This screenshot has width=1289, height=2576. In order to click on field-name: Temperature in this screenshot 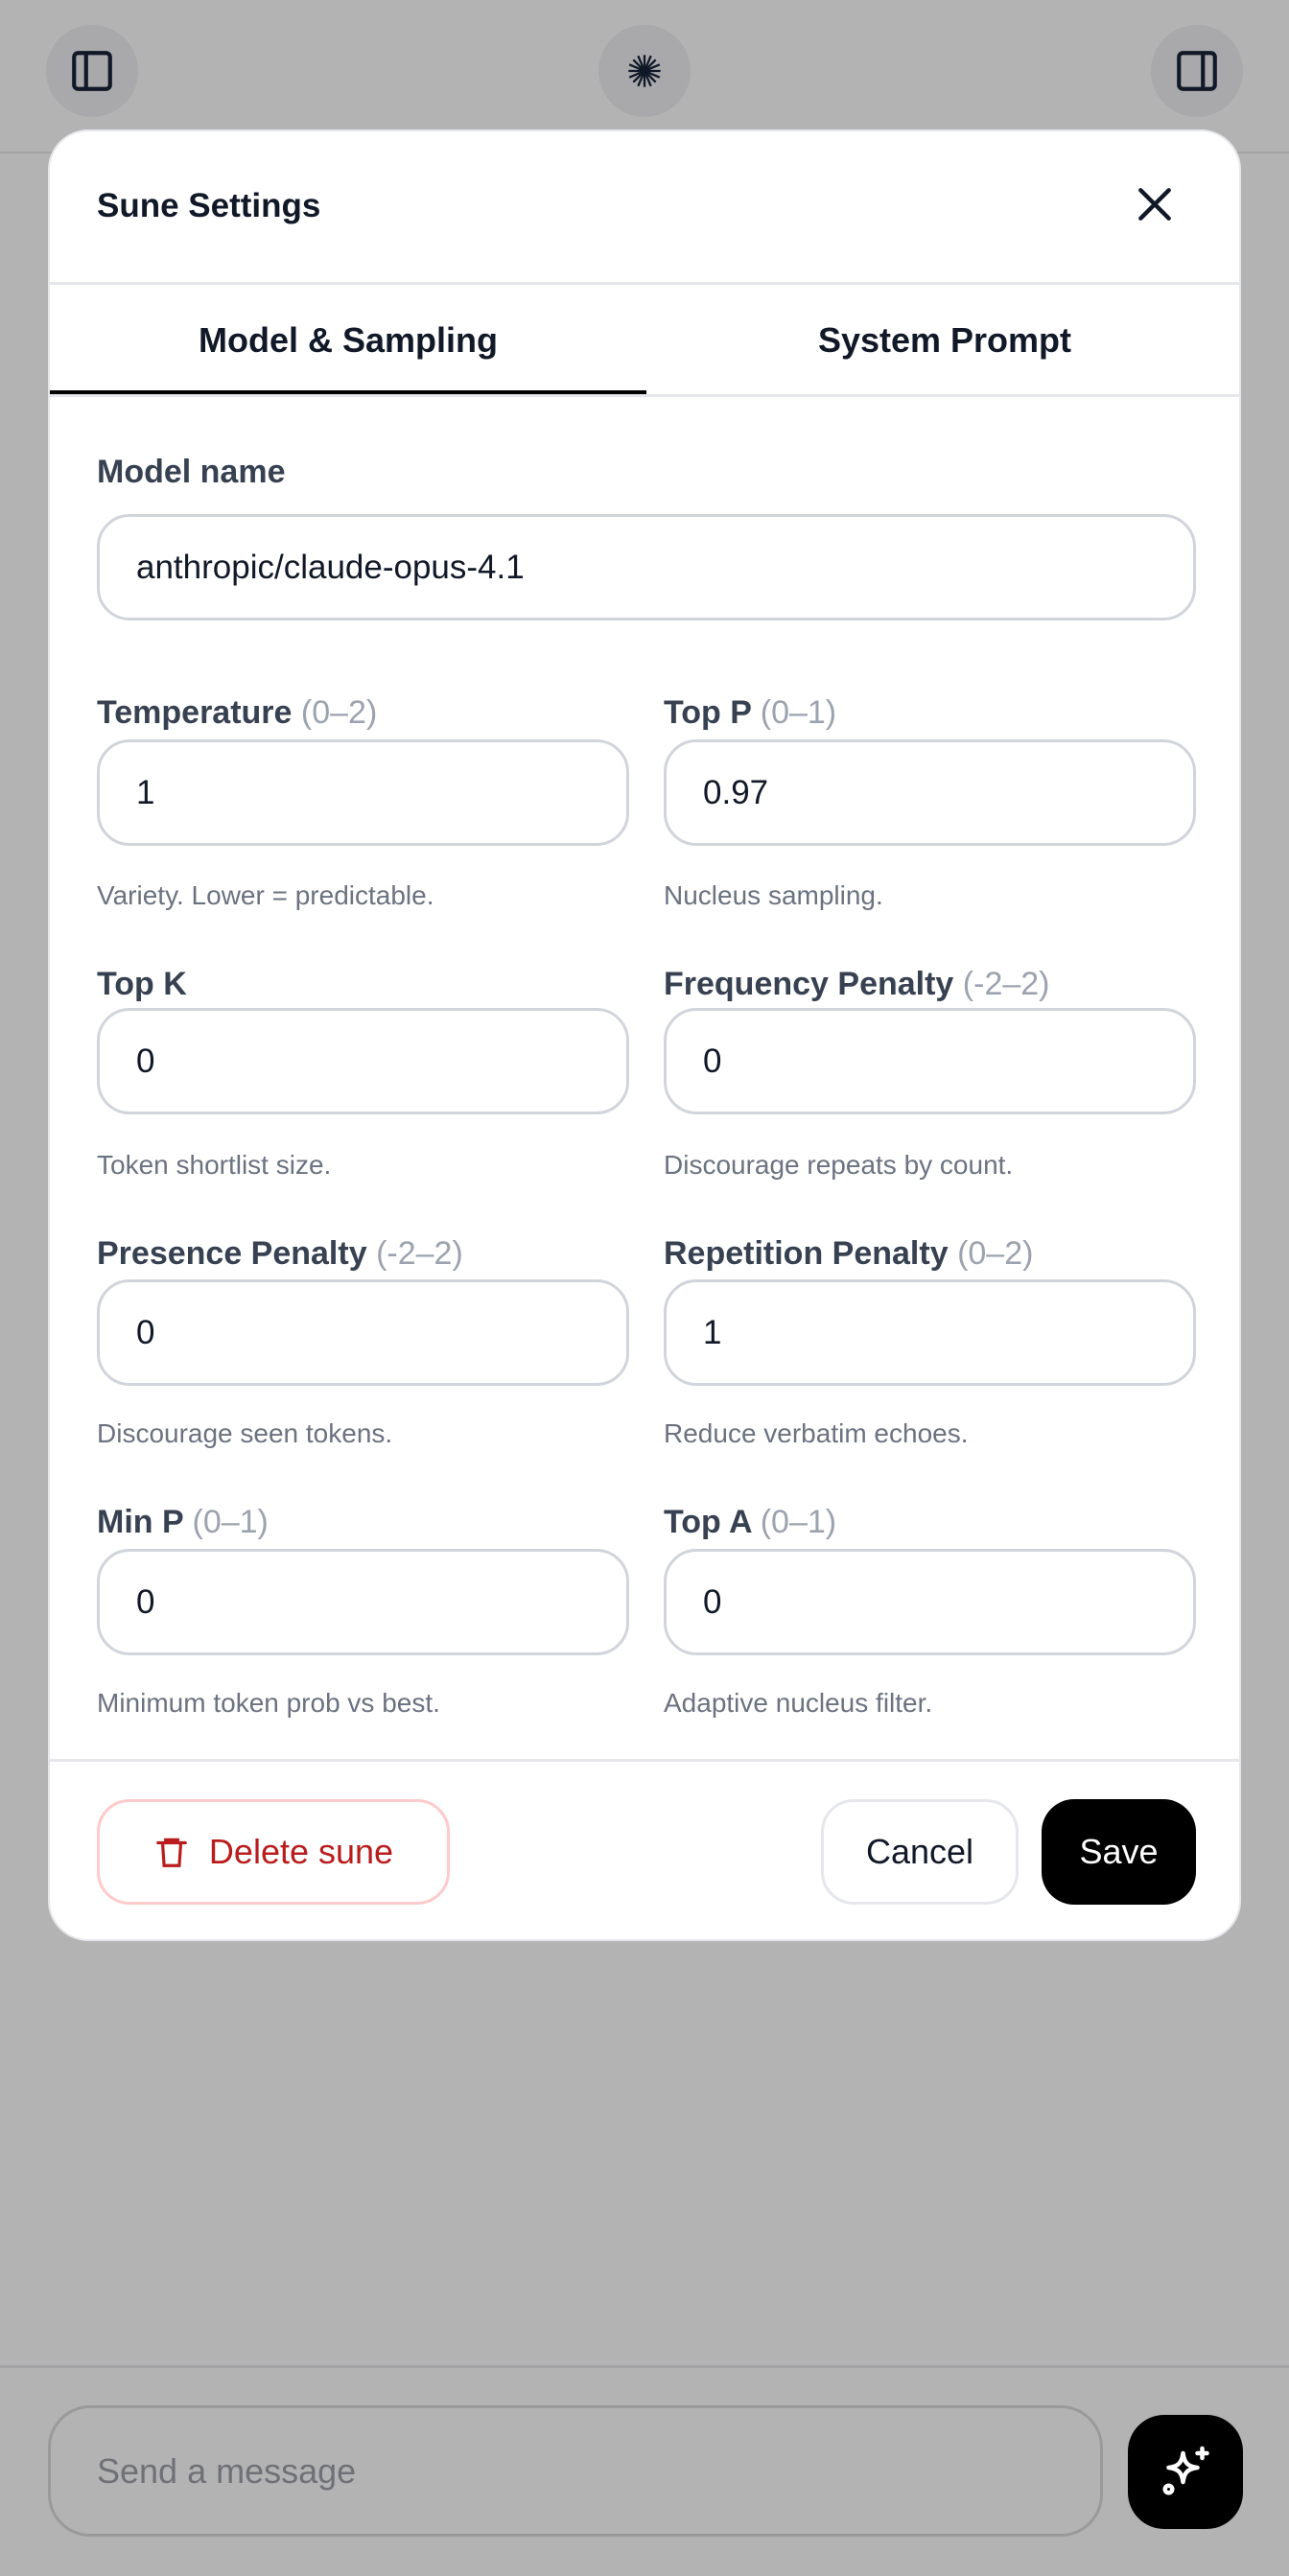, I will do `click(195, 712)`.